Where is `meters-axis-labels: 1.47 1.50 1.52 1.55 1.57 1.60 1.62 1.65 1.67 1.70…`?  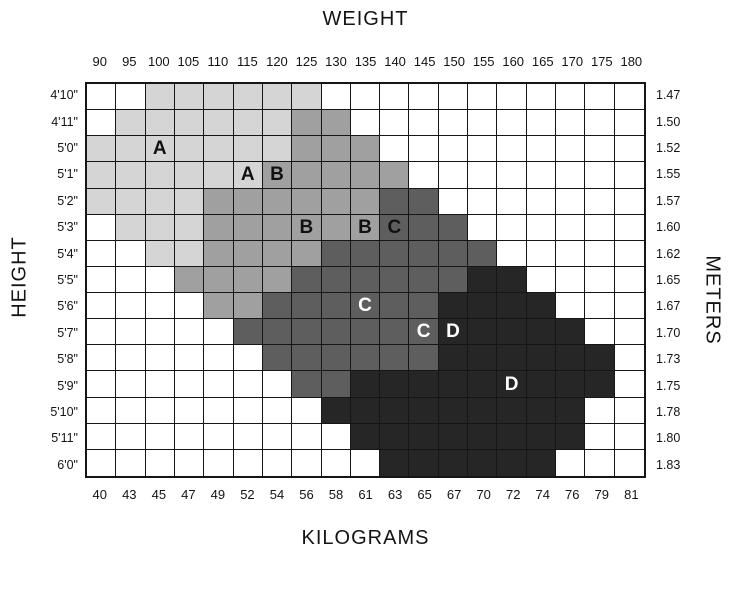
meters-axis-labels: 1.47 1.50 1.52 1.55 1.57 1.60 1.62 1.65 1.67 1.70… is located at coordinates (680, 280).